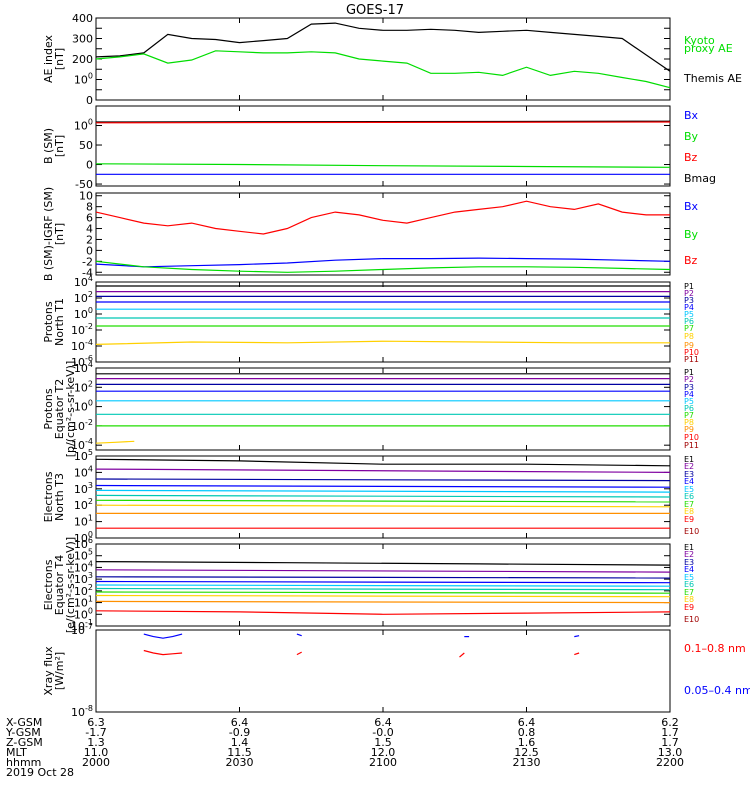 The width and height of the screenshot is (750, 804). What do you see at coordinates (40, 772) in the screenshot?
I see `date-label: 2019 Oct 28` at bounding box center [40, 772].